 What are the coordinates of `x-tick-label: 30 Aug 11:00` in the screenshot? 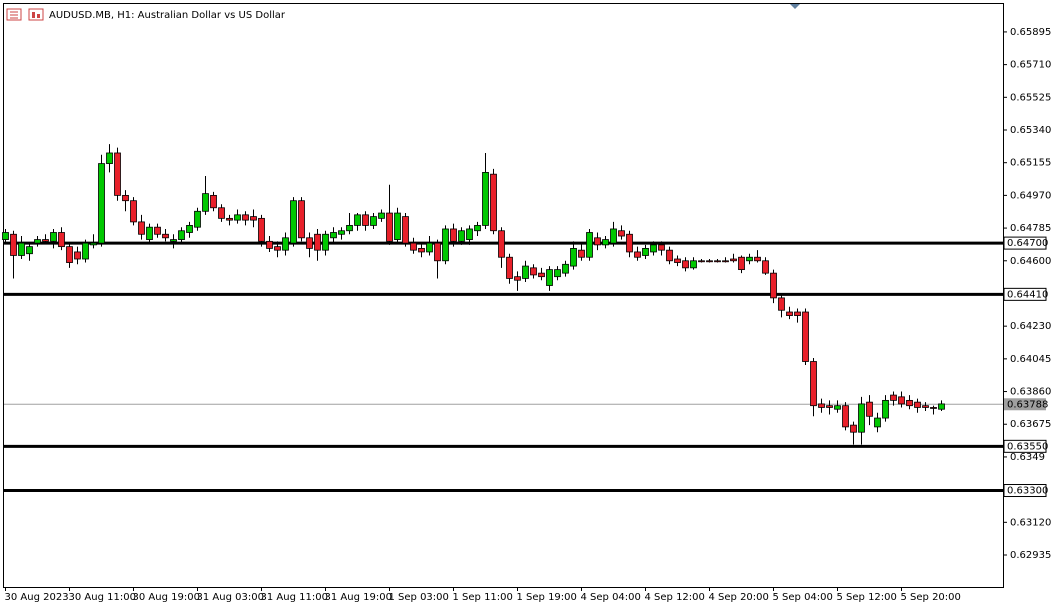 It's located at (102, 597).